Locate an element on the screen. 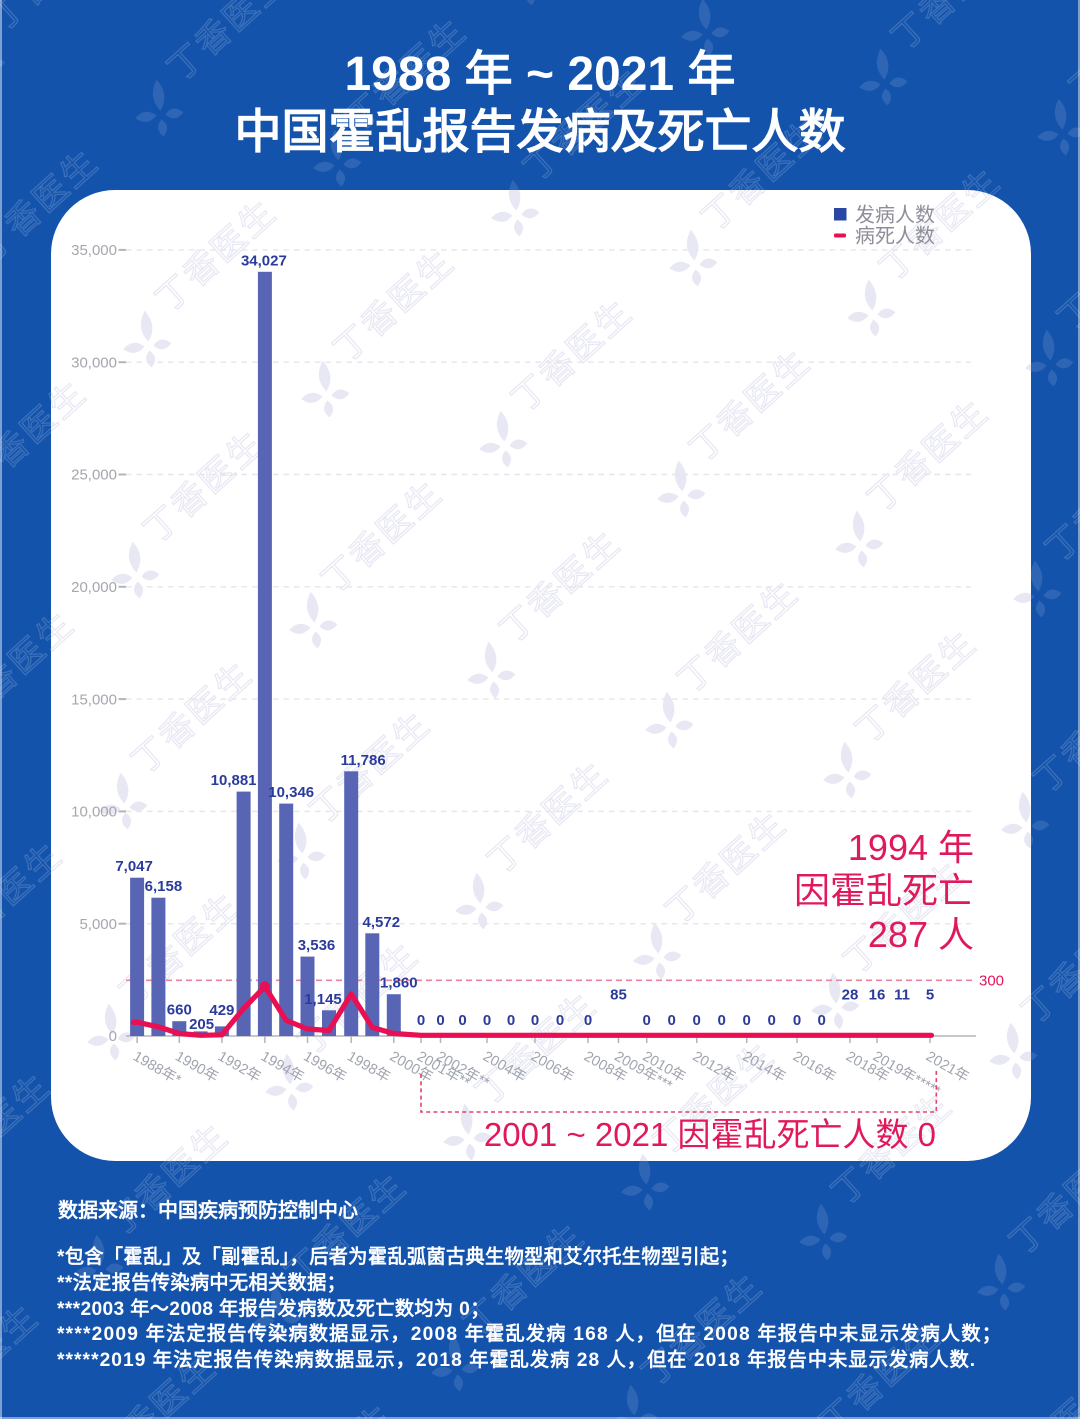 The width and height of the screenshot is (1080, 1419). svg-text: 5,000 is located at coordinates (98, 924).